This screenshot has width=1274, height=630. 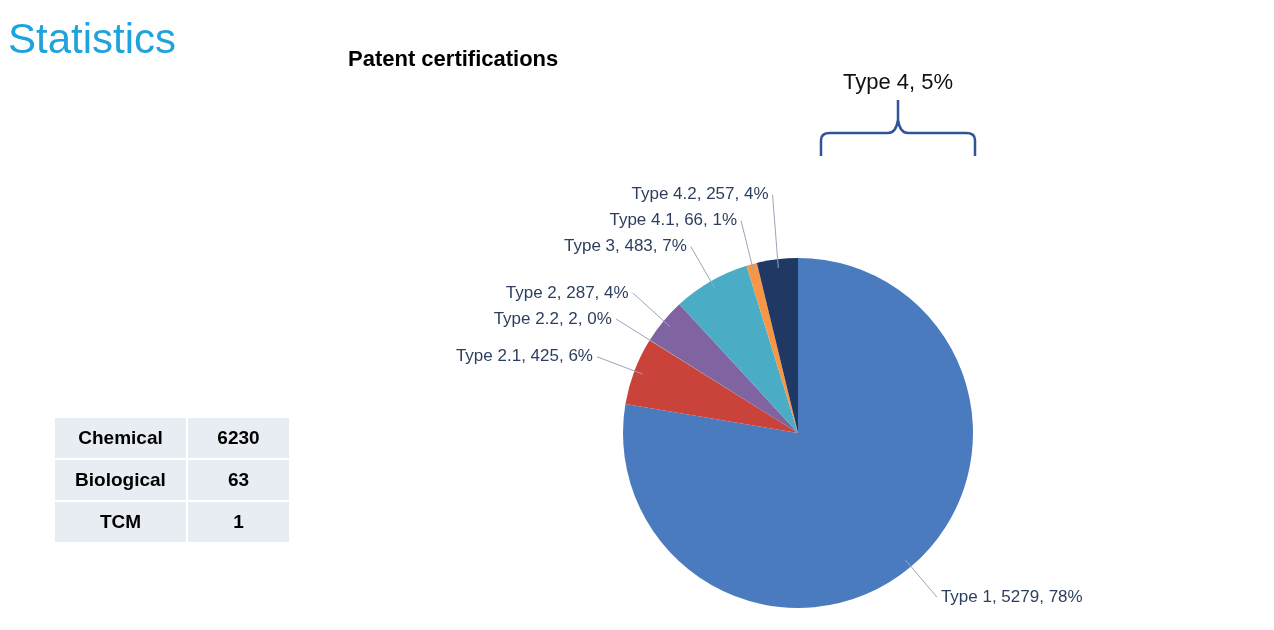 What do you see at coordinates (453, 59) in the screenshot?
I see `chart-title: Patent certifications` at bounding box center [453, 59].